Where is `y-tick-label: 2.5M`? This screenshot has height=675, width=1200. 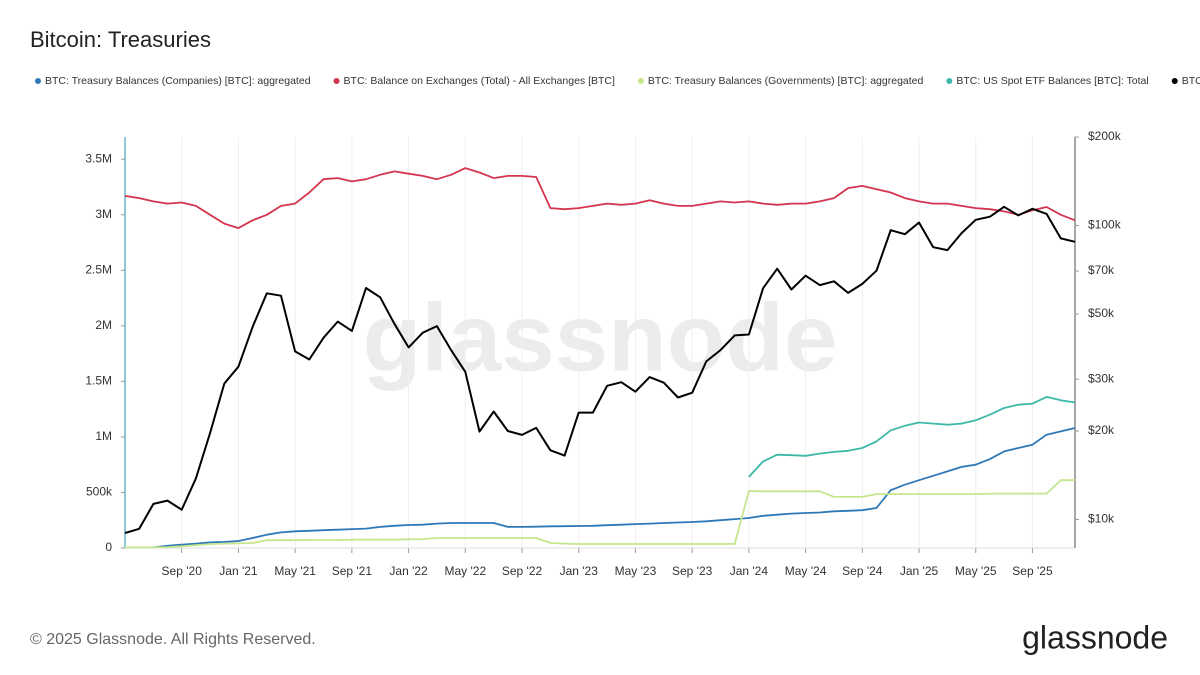
y-tick-label: 2.5M is located at coordinates (98, 269).